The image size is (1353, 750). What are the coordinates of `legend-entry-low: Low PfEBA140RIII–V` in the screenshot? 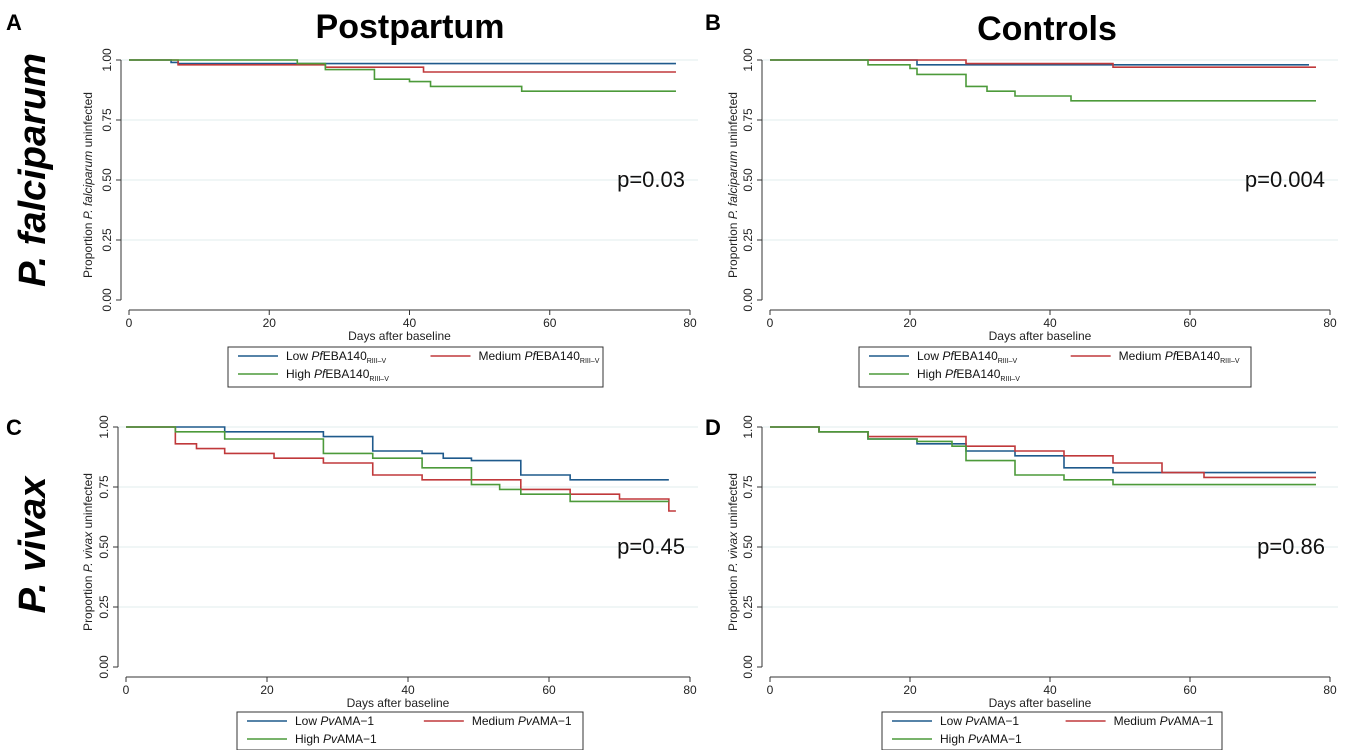 It's located at (336, 357).